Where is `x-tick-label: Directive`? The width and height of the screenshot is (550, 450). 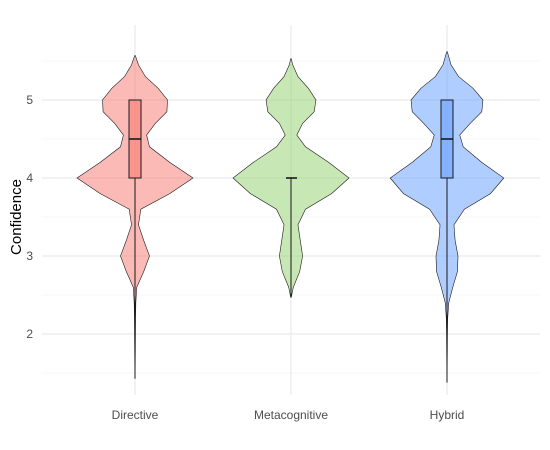 x-tick-label: Directive is located at coordinates (135, 415).